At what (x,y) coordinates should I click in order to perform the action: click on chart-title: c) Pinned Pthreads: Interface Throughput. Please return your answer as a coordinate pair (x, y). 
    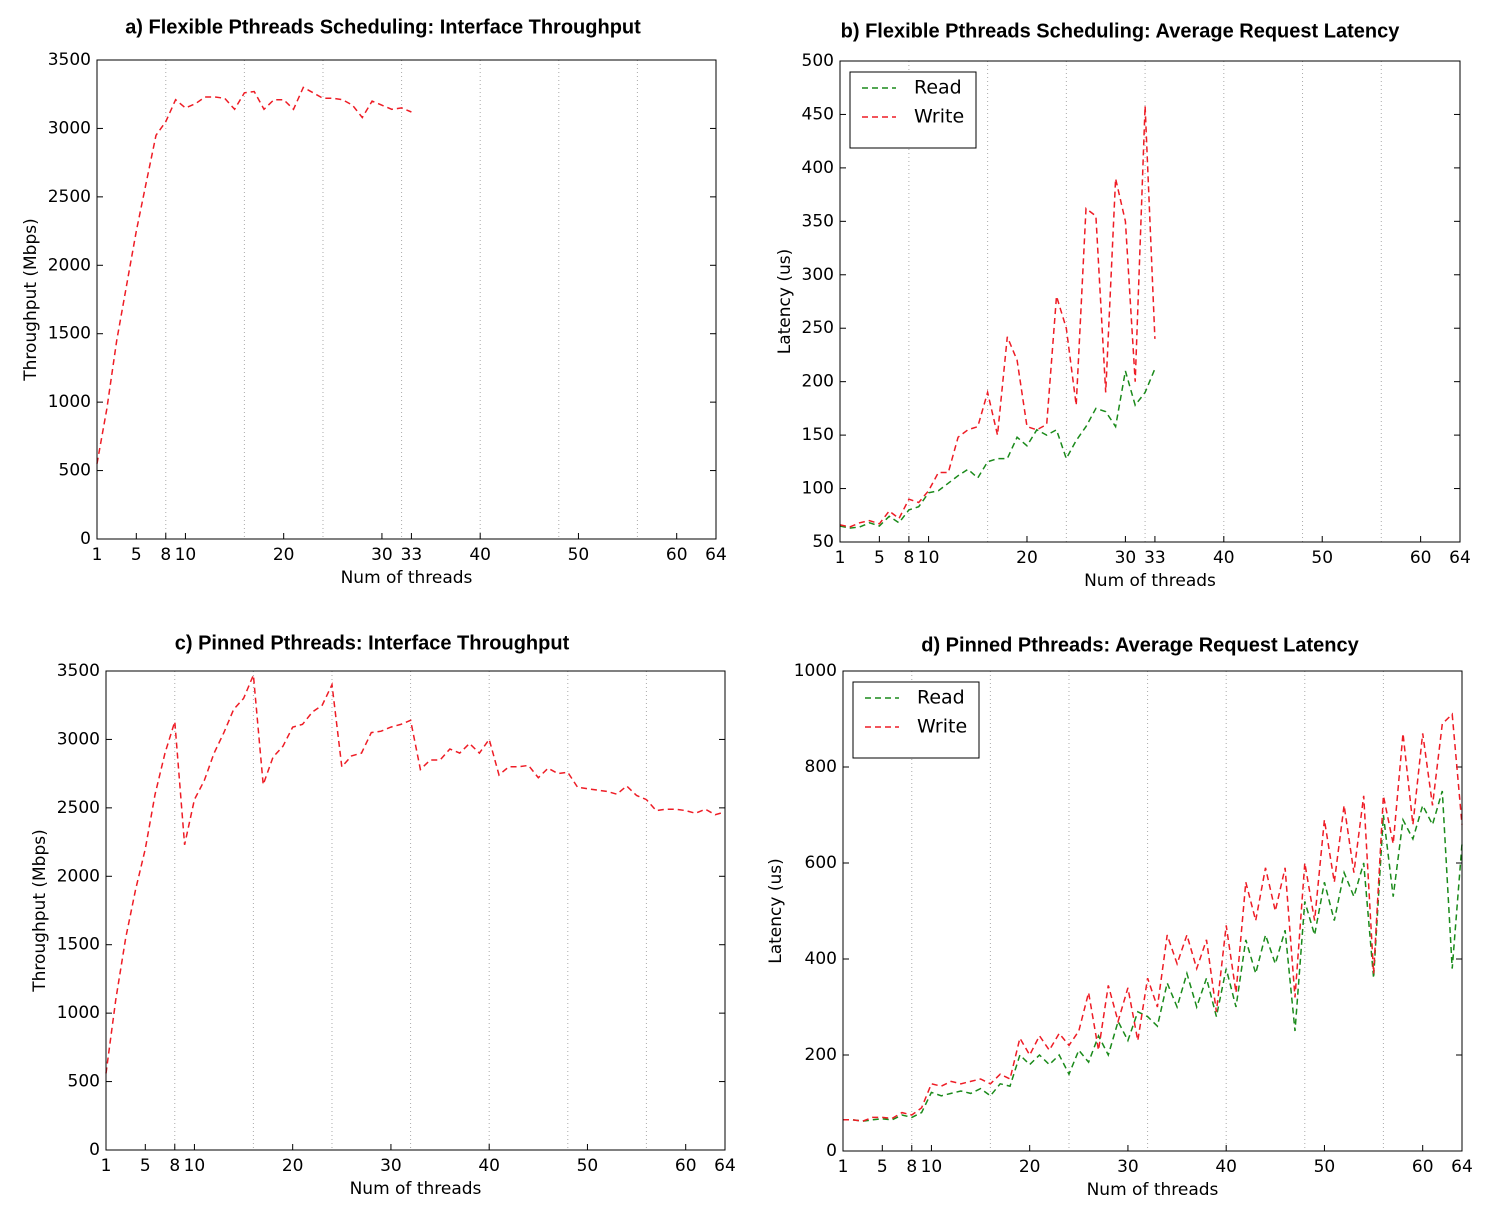
    Looking at the image, I should click on (372, 643).